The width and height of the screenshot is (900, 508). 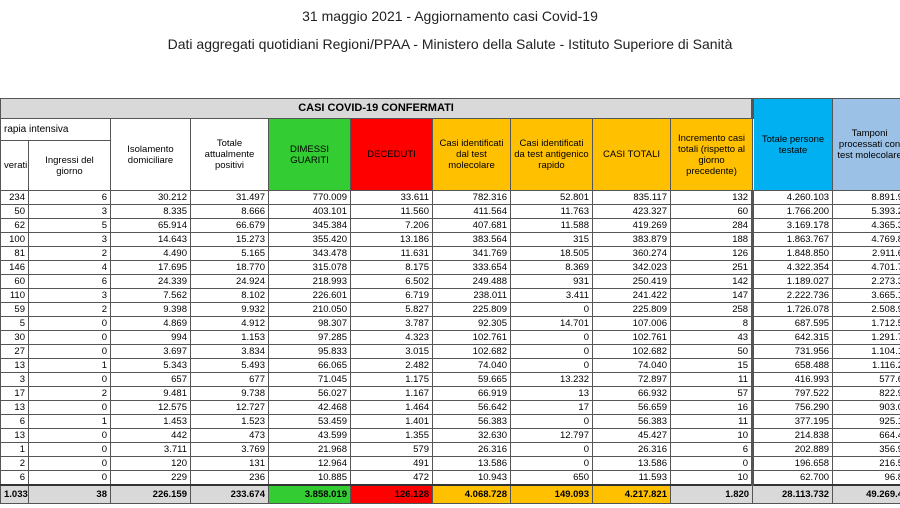 I want to click on cell: 17.695, so click(x=150, y=267).